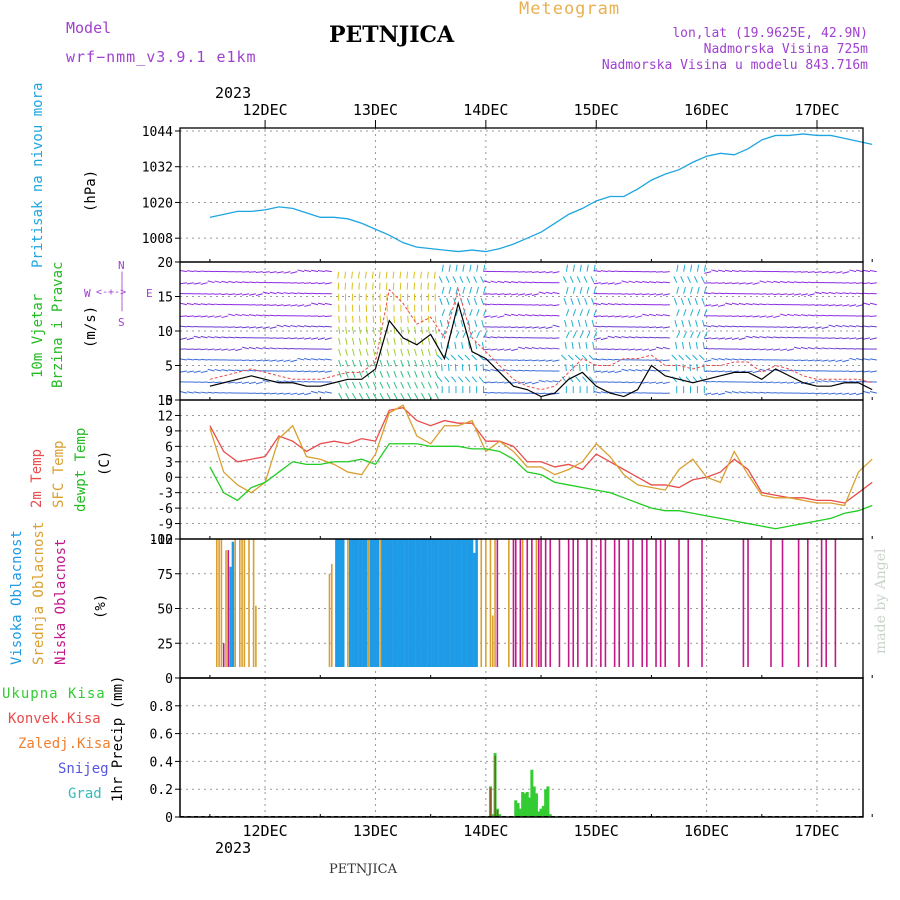 The image size is (900, 900). Describe the element at coordinates (375, 831) in the screenshot. I see `x-day-label-bottom: 13DEC` at that location.